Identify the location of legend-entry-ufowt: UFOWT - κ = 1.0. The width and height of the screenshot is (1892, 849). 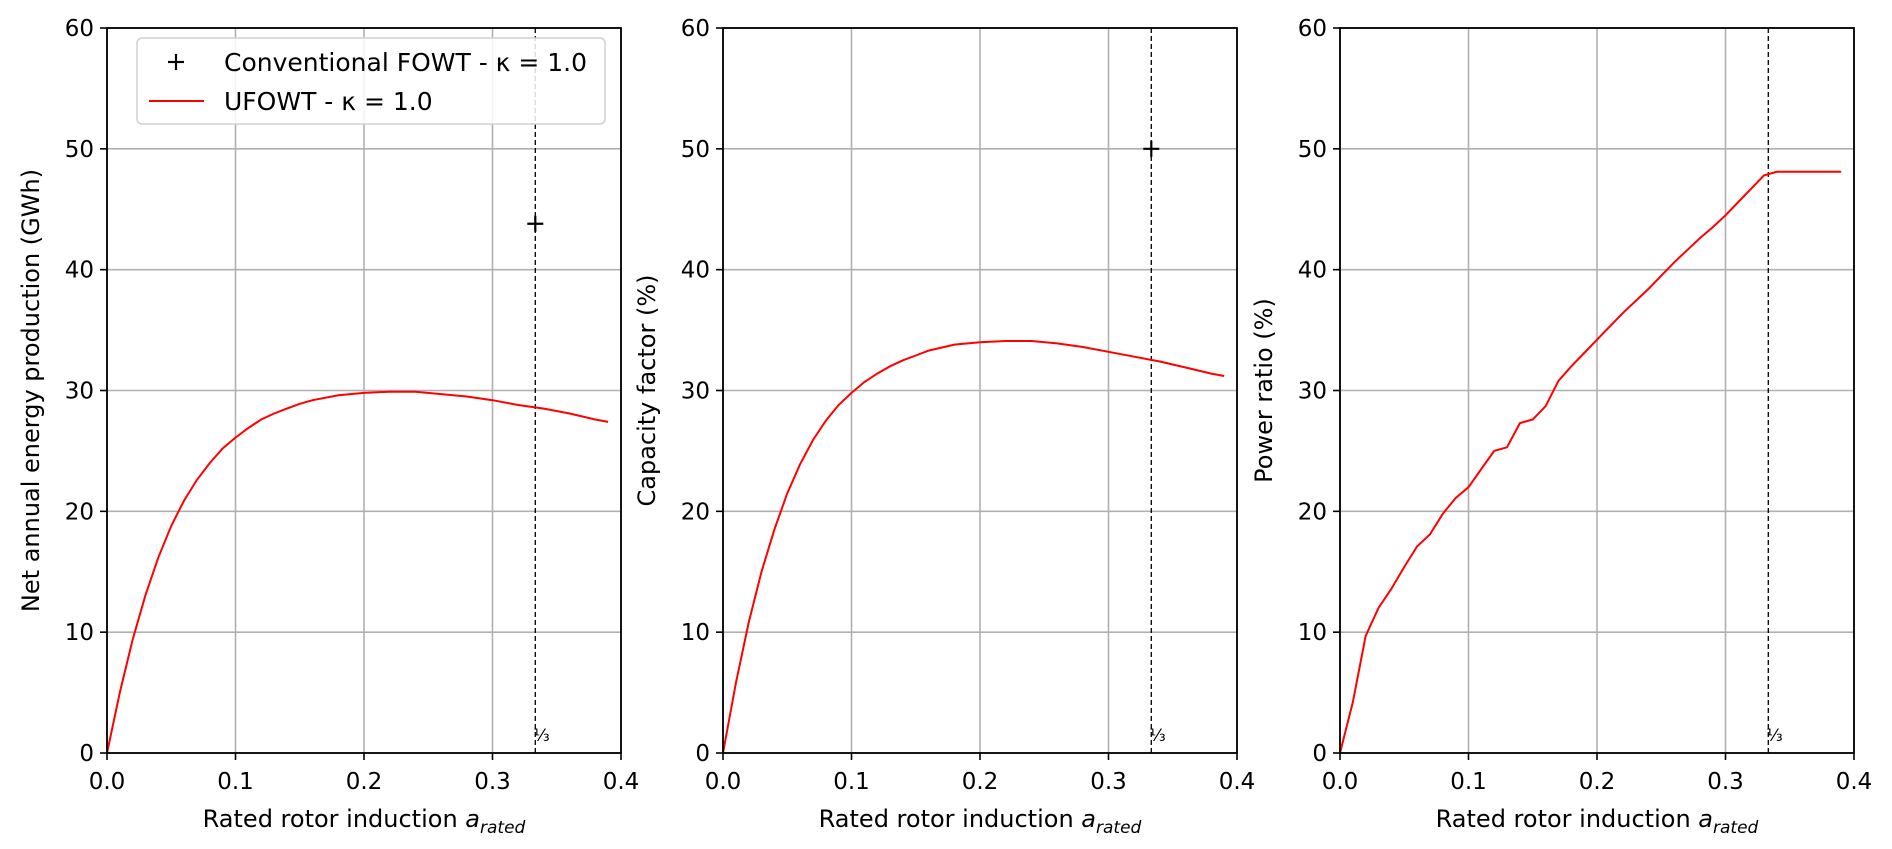
(291, 101).